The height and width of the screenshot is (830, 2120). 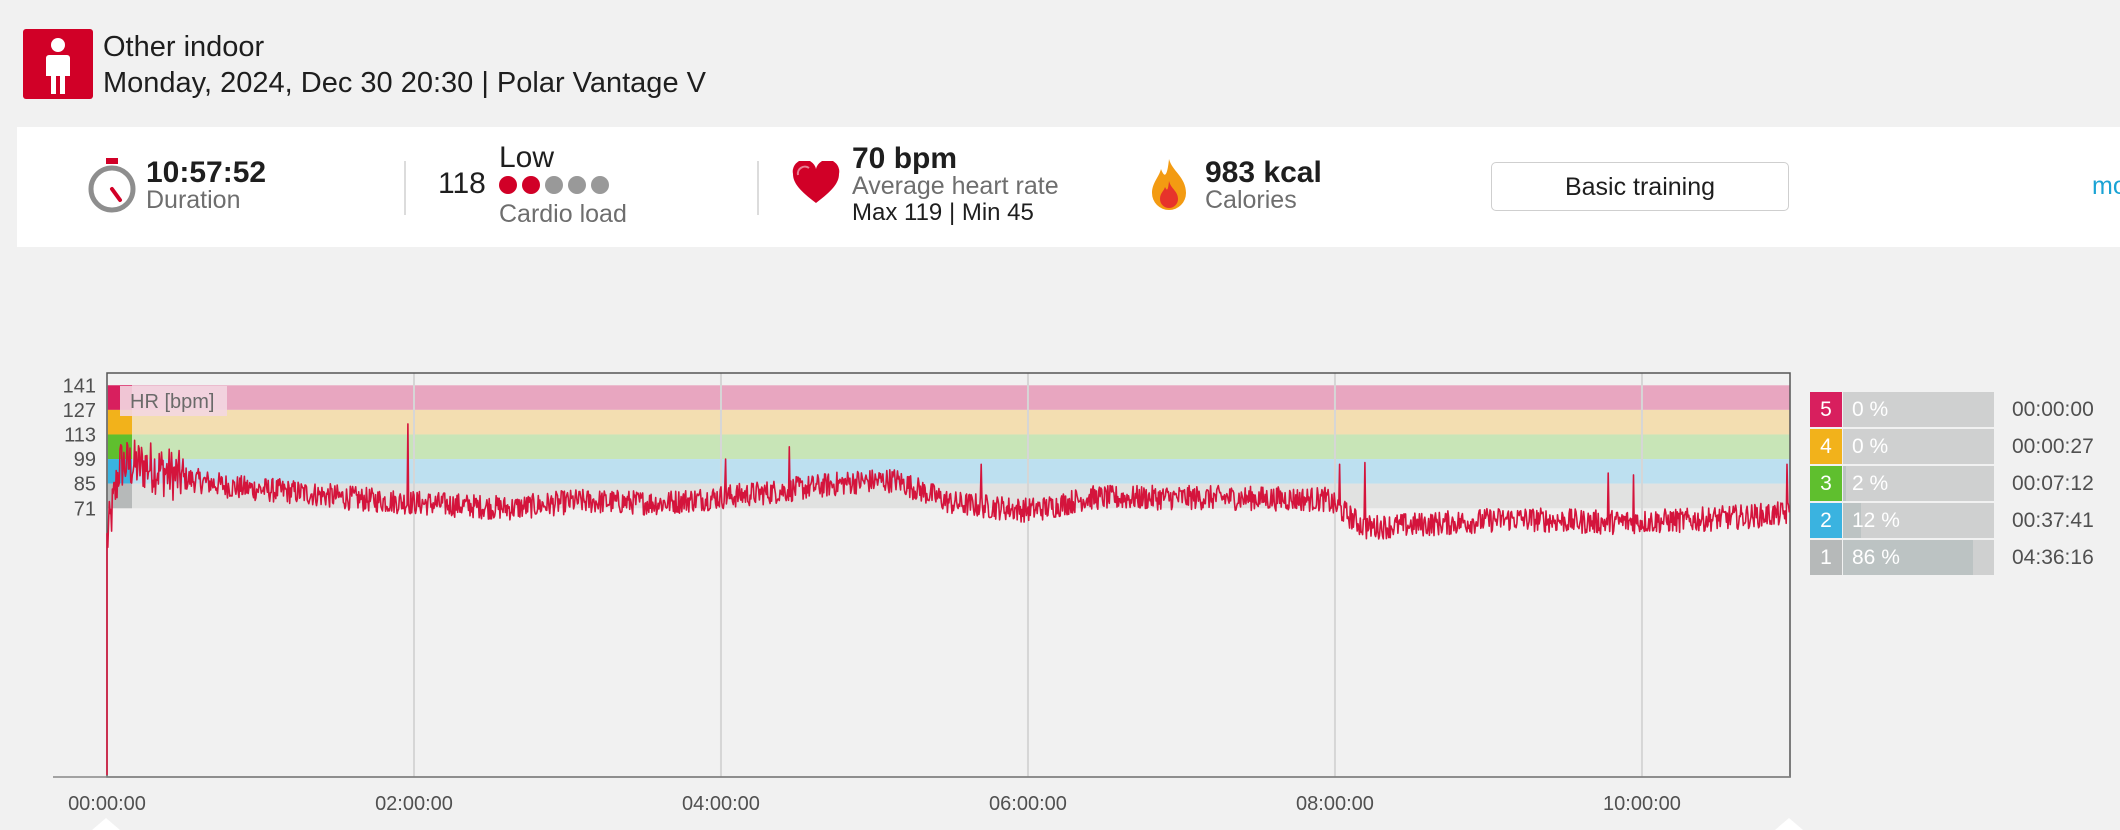 I want to click on y-tick-label: 127, so click(x=79, y=411).